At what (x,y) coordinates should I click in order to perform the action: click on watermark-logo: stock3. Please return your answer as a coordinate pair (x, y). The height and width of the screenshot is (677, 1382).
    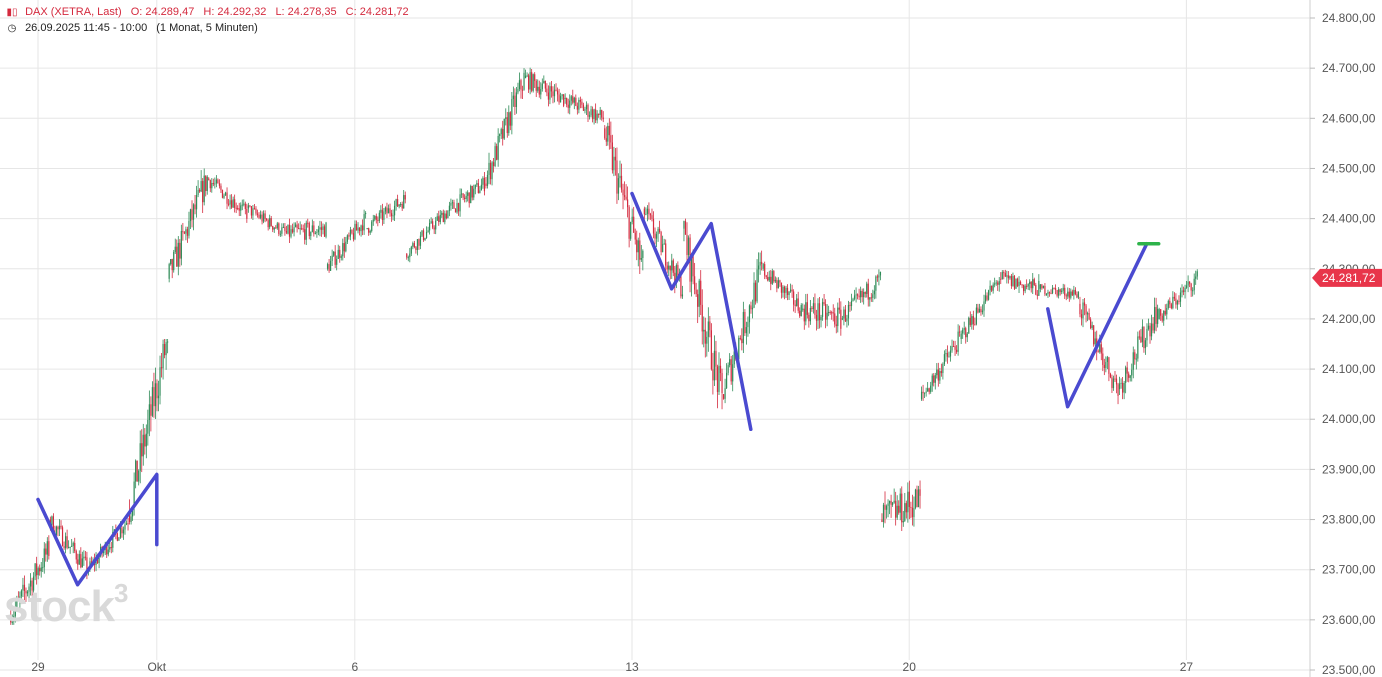
    Looking at the image, I should click on (66, 604).